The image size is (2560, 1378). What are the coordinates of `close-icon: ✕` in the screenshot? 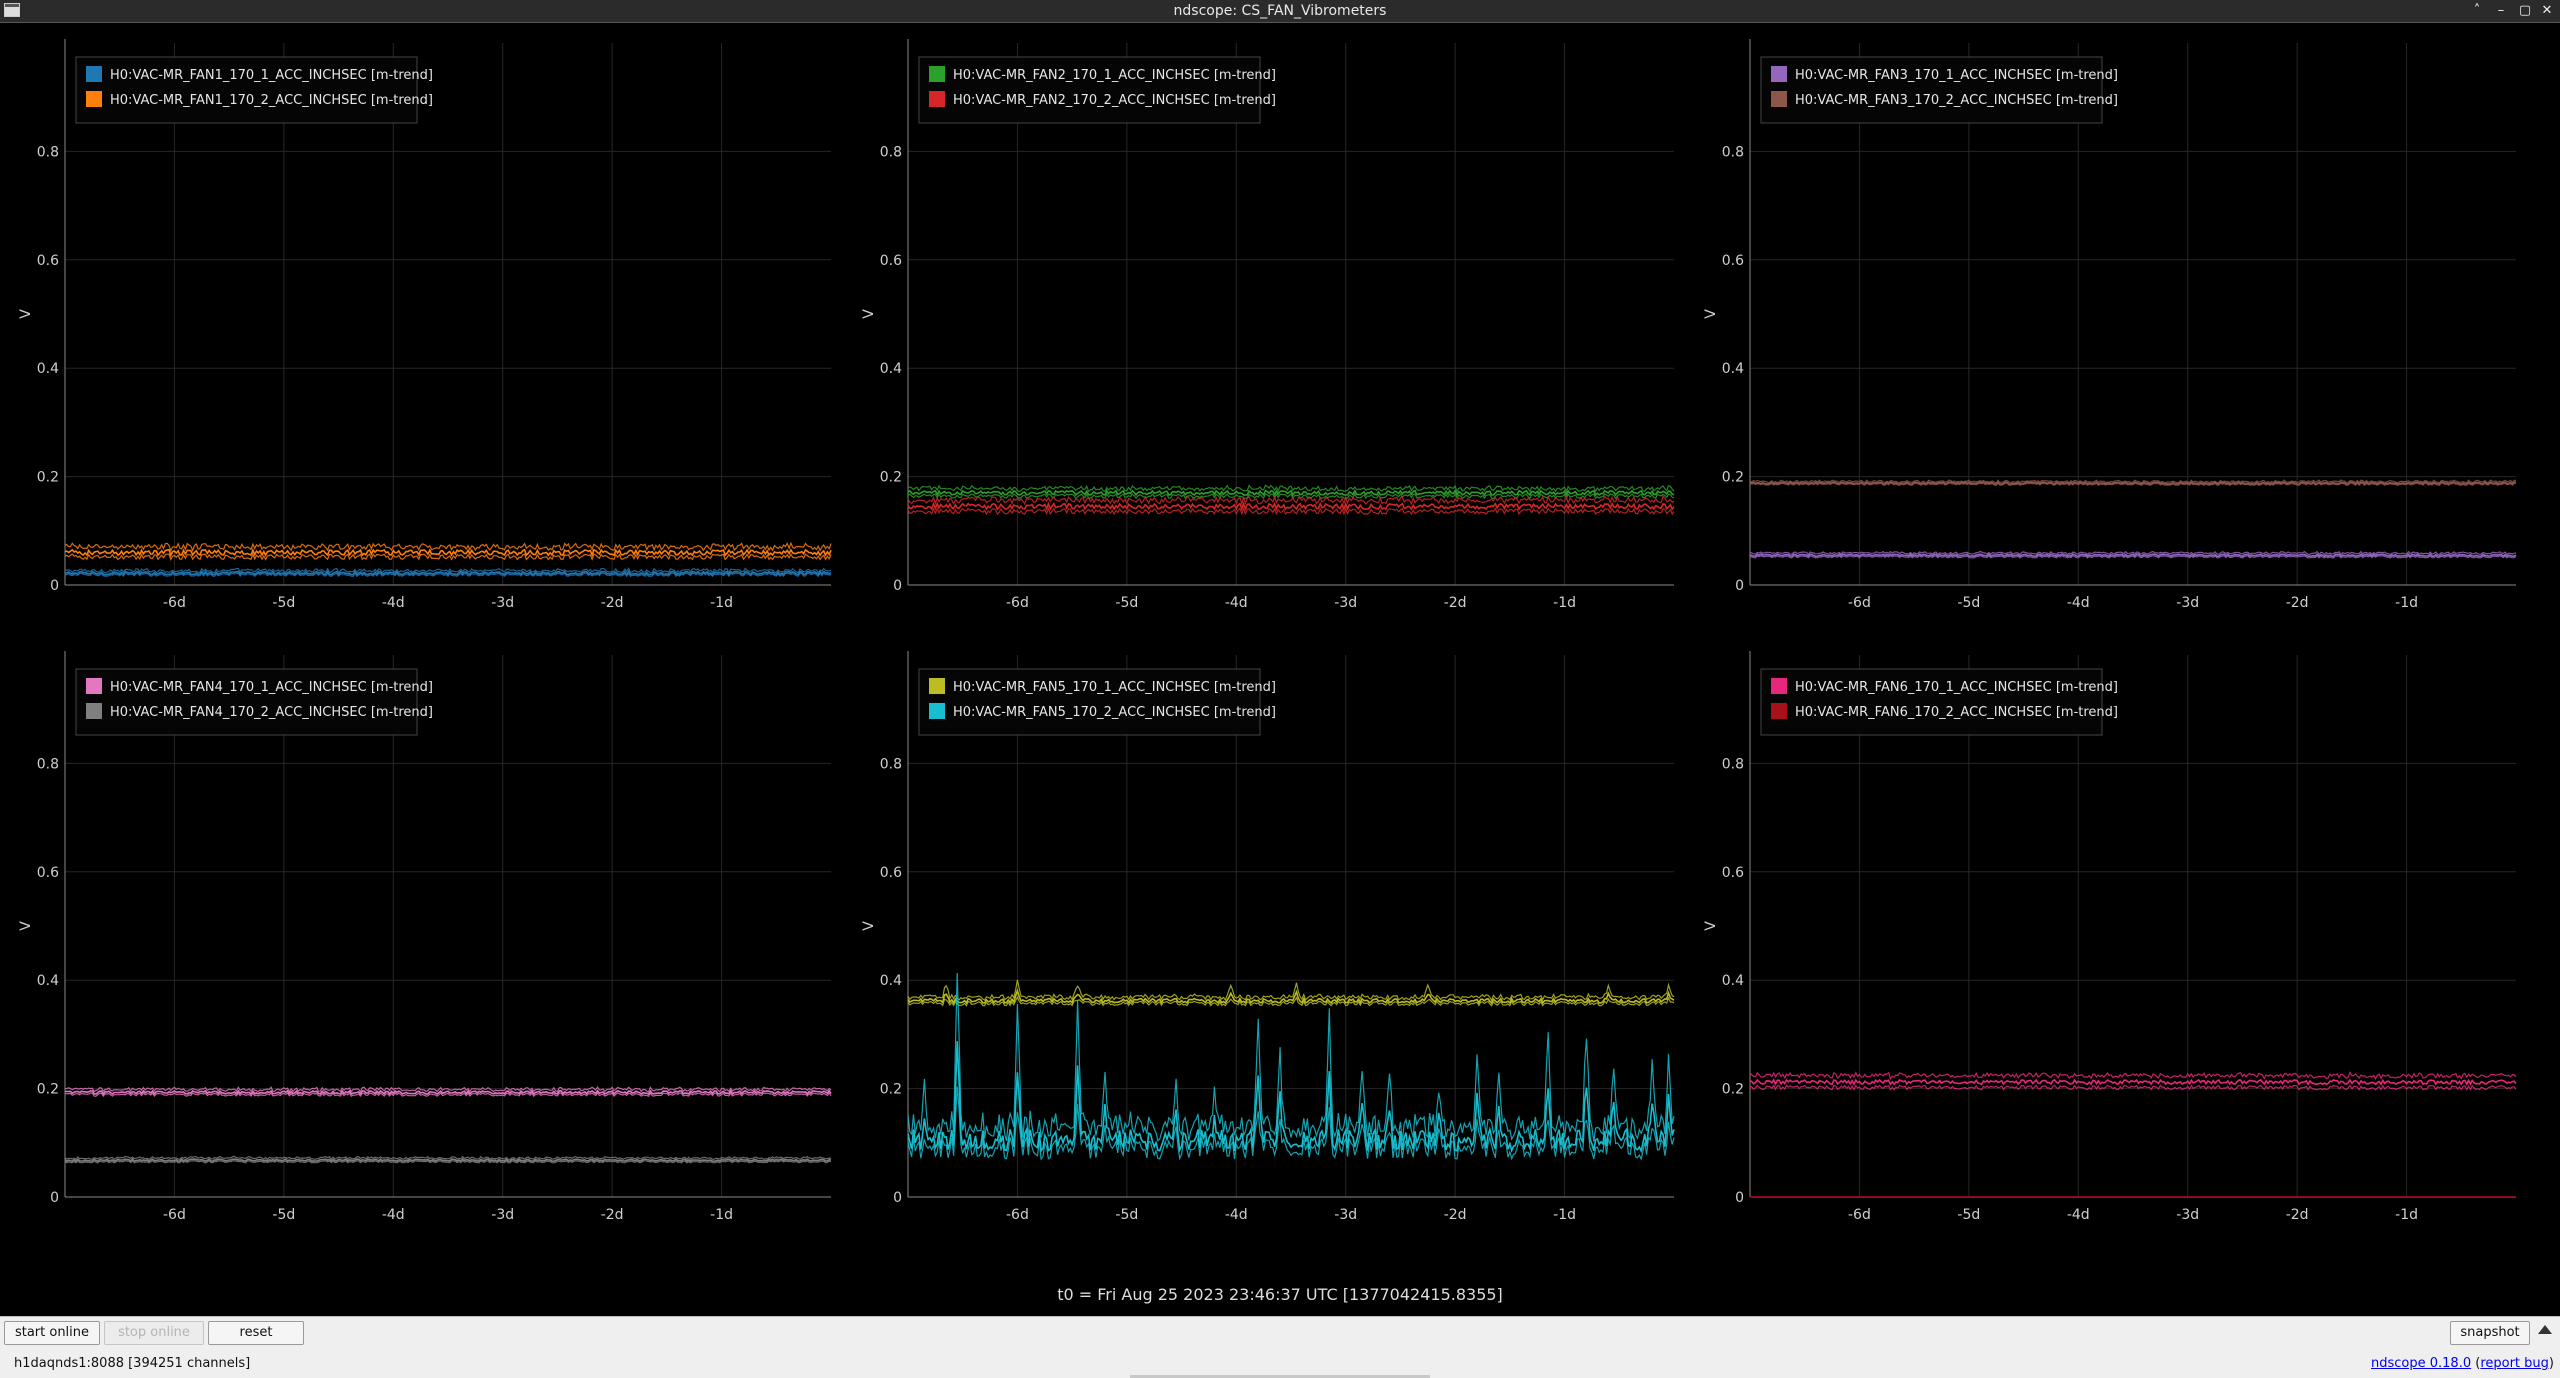 It's located at (2547, 10).